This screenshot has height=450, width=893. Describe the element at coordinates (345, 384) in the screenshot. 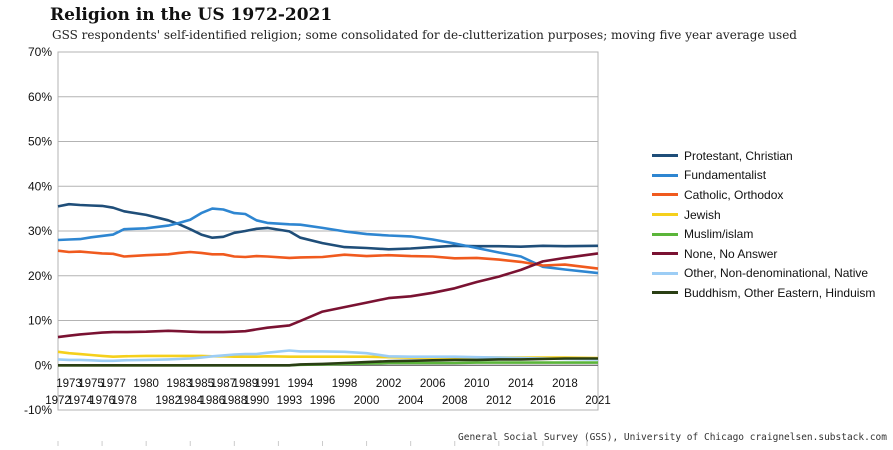

I see `x-tick-label: 1998` at that location.